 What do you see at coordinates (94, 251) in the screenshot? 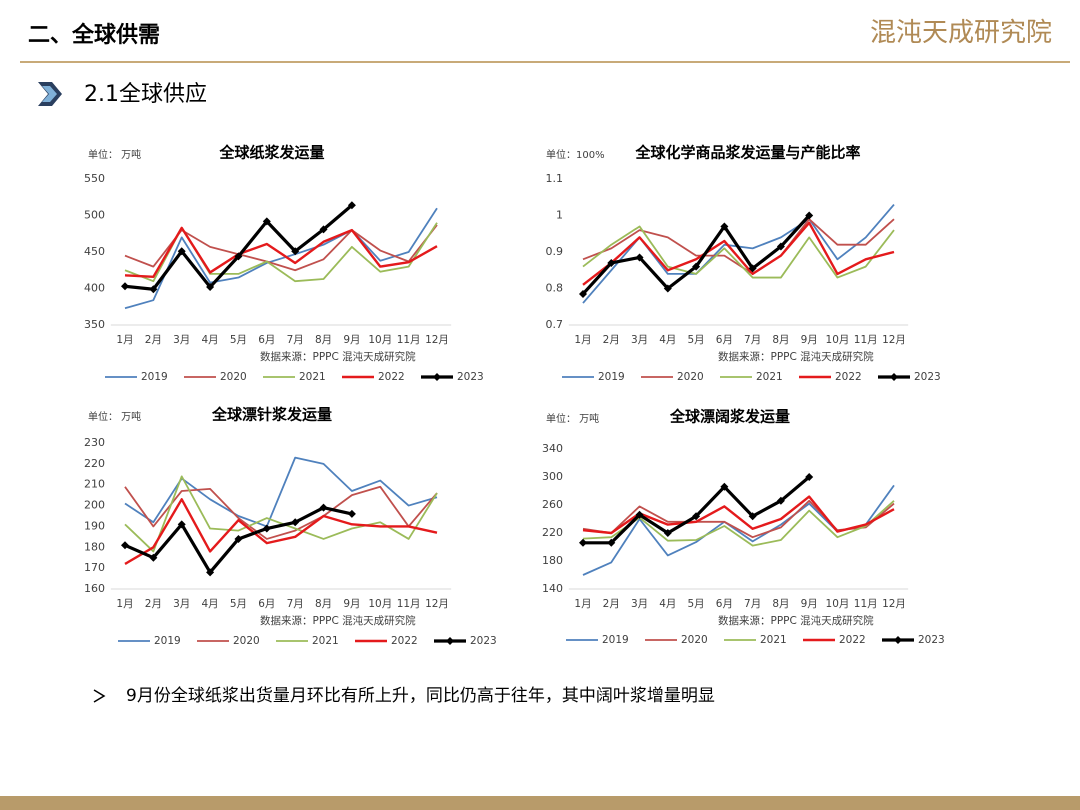
I see `y-tick-label: 450` at bounding box center [94, 251].